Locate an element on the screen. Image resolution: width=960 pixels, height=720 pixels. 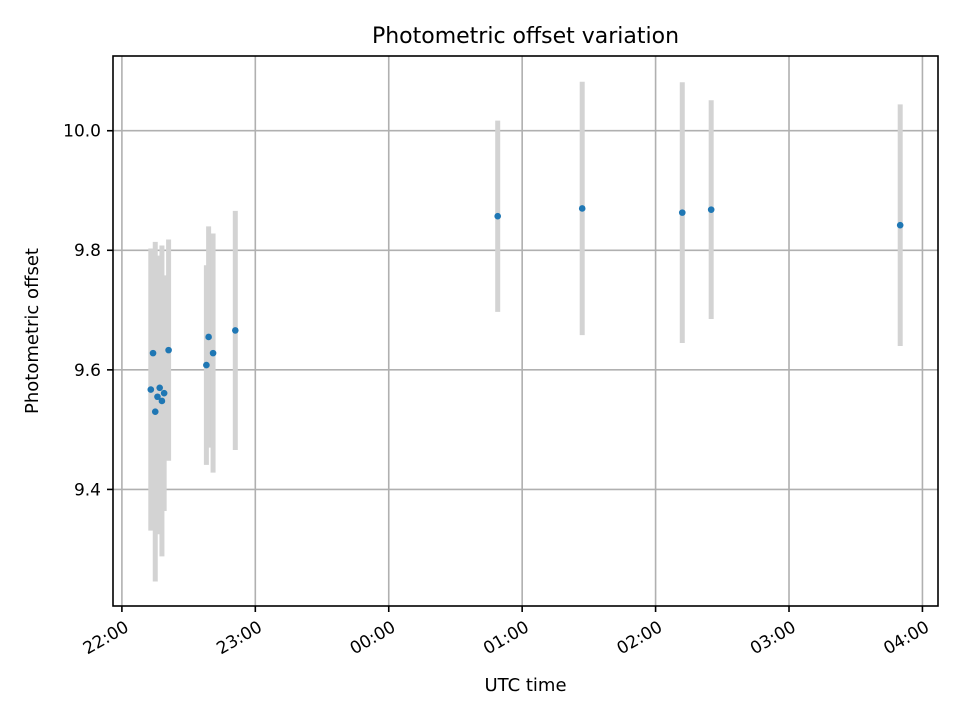
y-axis-label: Photometric offset is located at coordinates (32, 331).